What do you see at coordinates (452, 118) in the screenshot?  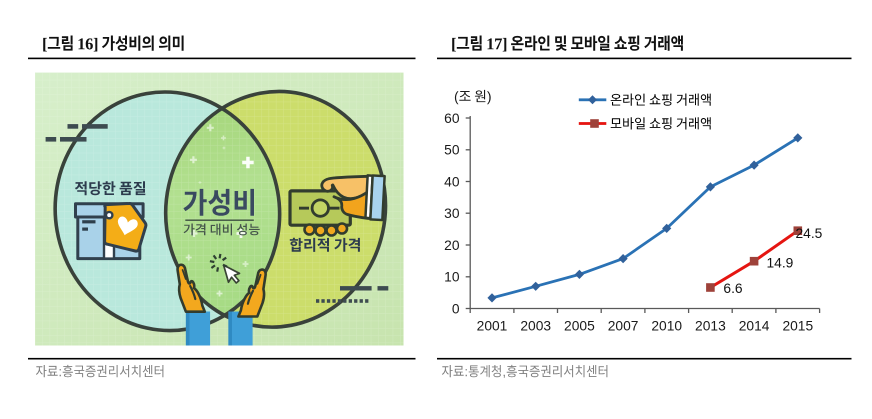 I see `svg-text: 60` at bounding box center [452, 118].